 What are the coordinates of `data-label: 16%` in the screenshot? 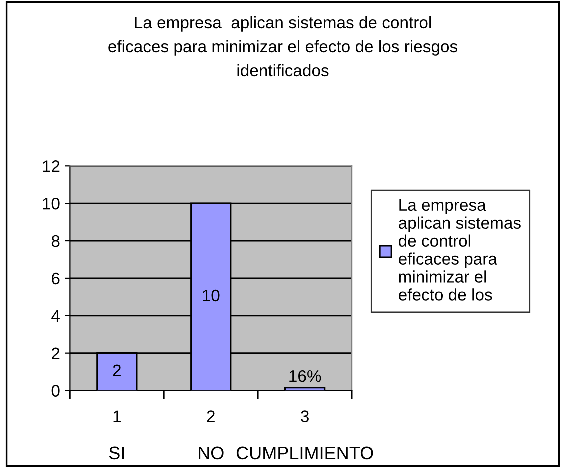 It's located at (306, 376).